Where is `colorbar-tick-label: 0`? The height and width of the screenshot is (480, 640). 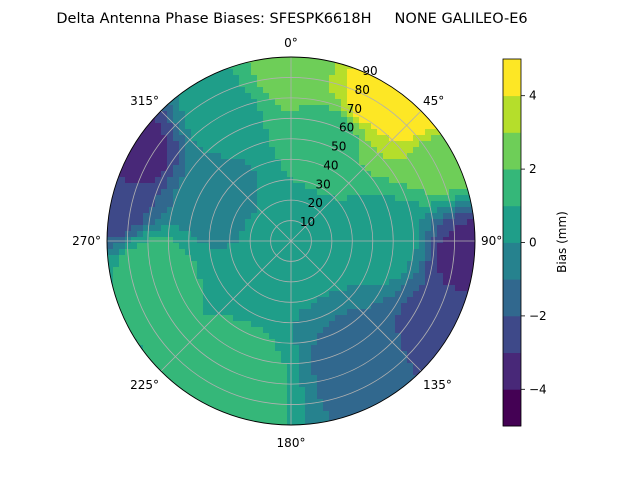 colorbar-tick-label: 0 is located at coordinates (533, 243).